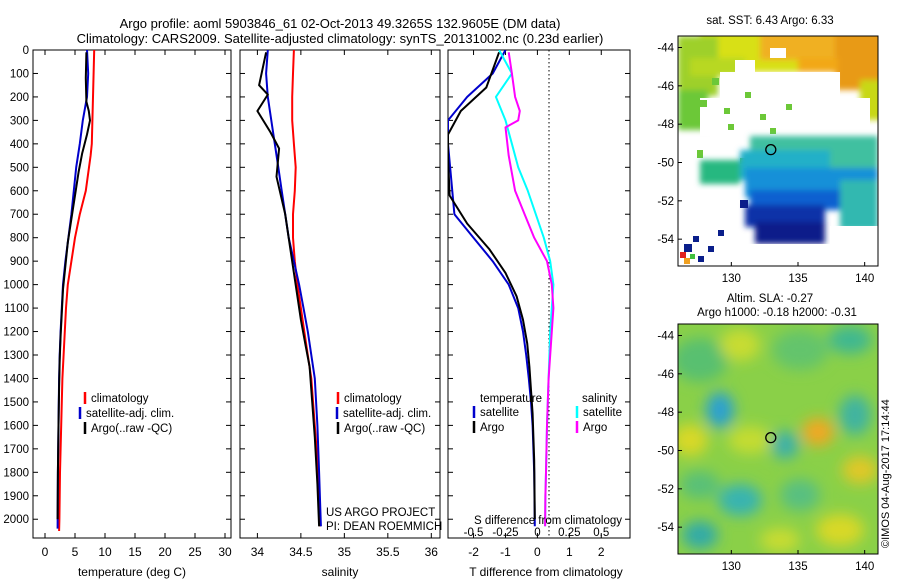 This screenshot has height=580, width=900. I want to click on legend-t-argo: Argo, so click(492, 428).